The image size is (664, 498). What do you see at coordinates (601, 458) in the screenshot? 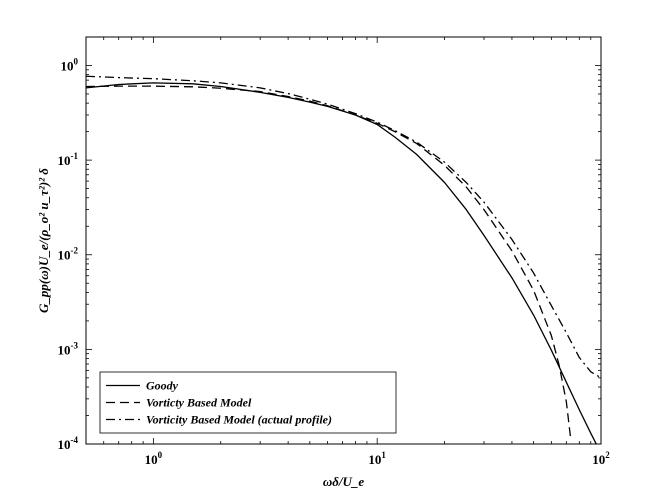
I see `x-tick-label: 10²` at bounding box center [601, 458].